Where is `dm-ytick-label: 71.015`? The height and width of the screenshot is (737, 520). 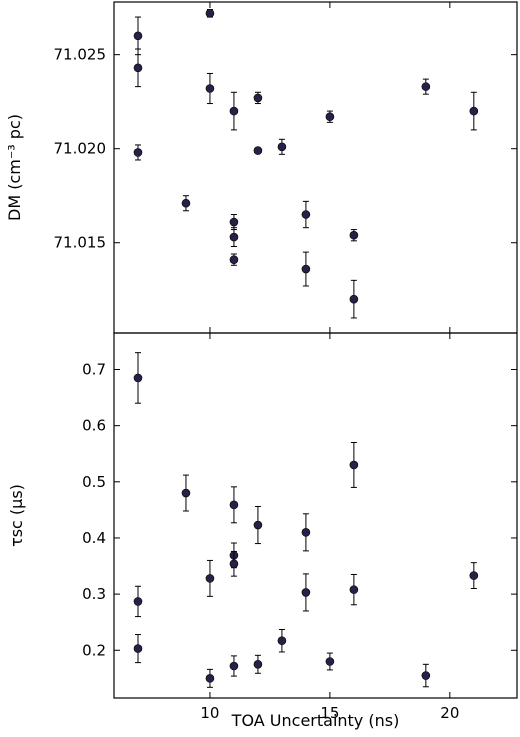
dm-ytick-label: 71.015 is located at coordinates (80, 243).